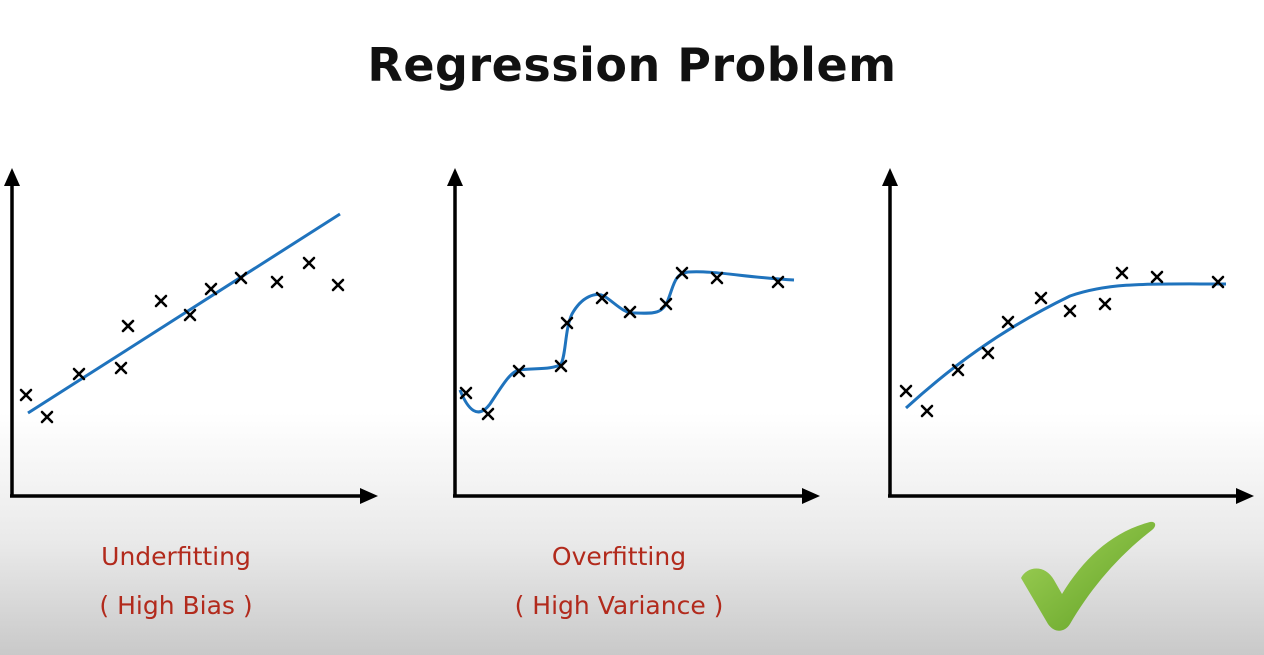 This screenshot has width=1264, height=655. Describe the element at coordinates (369, 496) in the screenshot. I see `underfit-x-arrow` at that location.